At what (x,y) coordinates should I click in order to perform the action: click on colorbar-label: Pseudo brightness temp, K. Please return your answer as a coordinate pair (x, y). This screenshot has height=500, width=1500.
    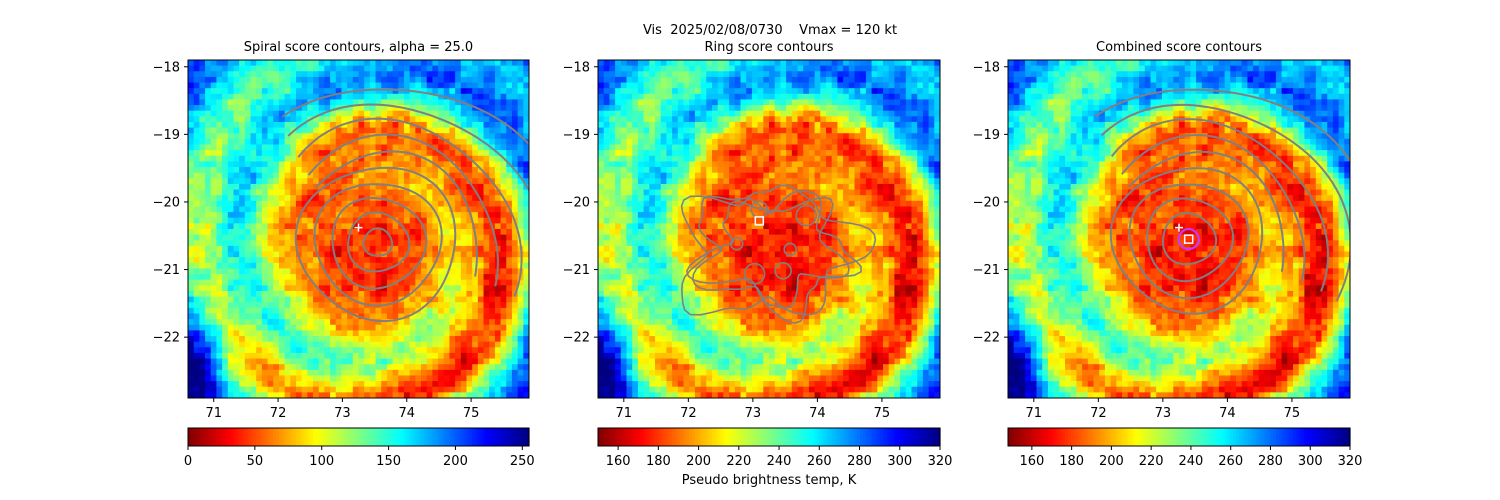
    Looking at the image, I should click on (769, 480).